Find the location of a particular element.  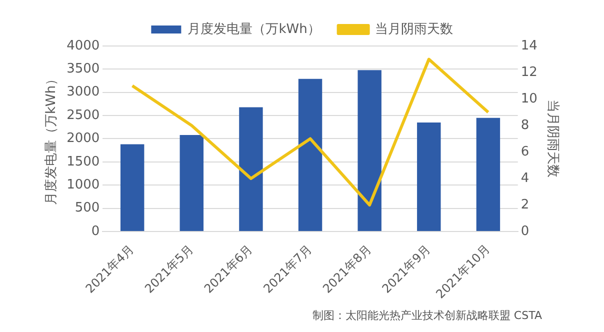

legend-label: 月度发电量（万kWh） is located at coordinates (254, 28).